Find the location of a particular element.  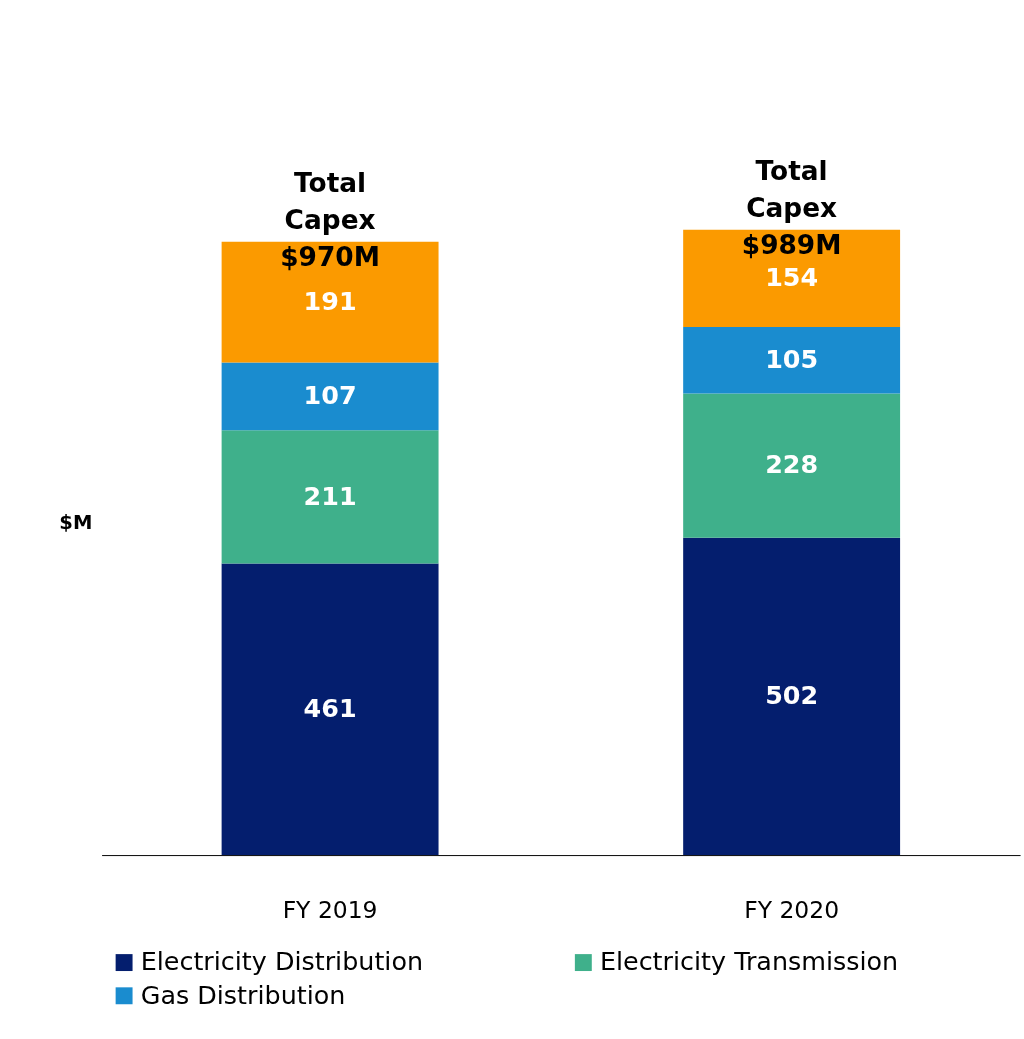

data-label: 107 is located at coordinates (330, 395).